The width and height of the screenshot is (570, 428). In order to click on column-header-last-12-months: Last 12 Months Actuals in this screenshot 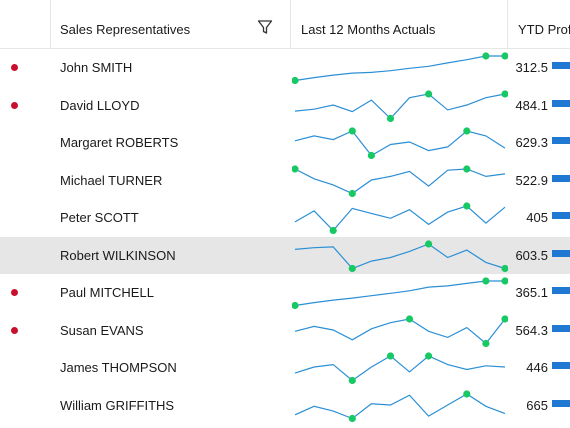, I will do `click(368, 29)`.